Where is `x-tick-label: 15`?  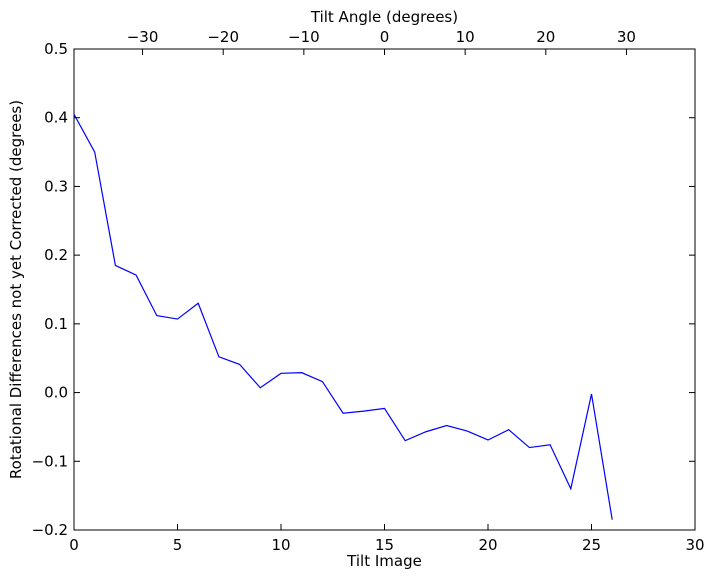 x-tick-label: 15 is located at coordinates (384, 545).